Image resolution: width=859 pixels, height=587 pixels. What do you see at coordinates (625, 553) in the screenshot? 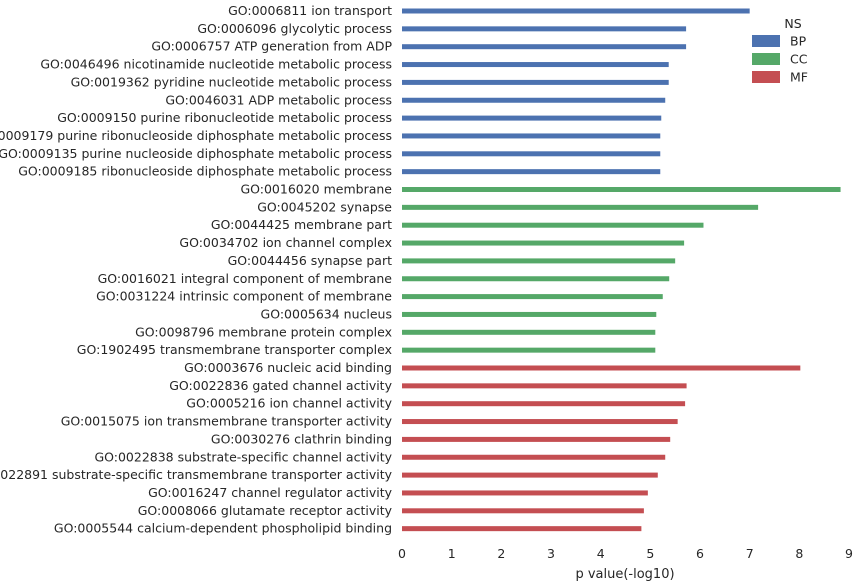
I see `x-tick-labels: 0 1 2 3 4 5 6 7 8 9` at bounding box center [625, 553].